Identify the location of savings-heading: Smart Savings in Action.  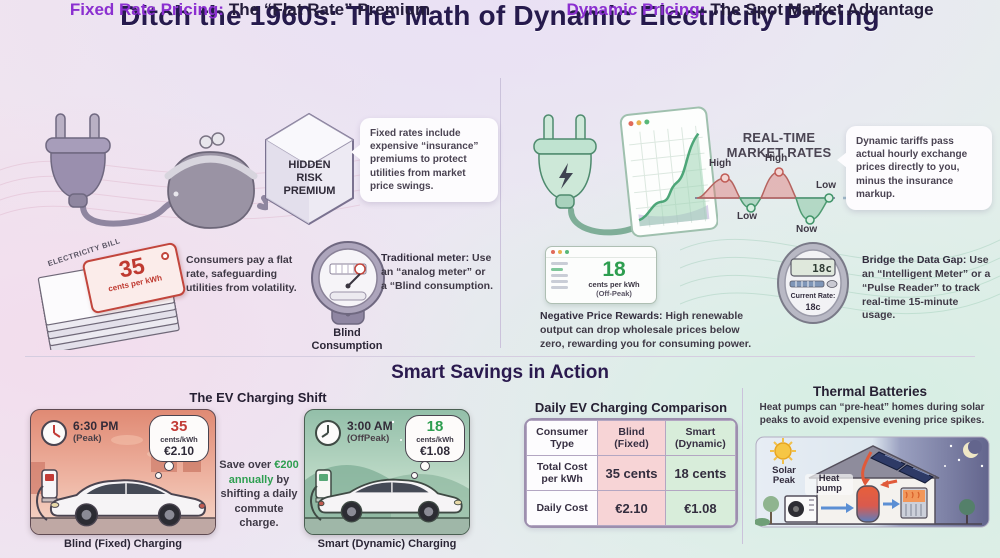
(500, 372).